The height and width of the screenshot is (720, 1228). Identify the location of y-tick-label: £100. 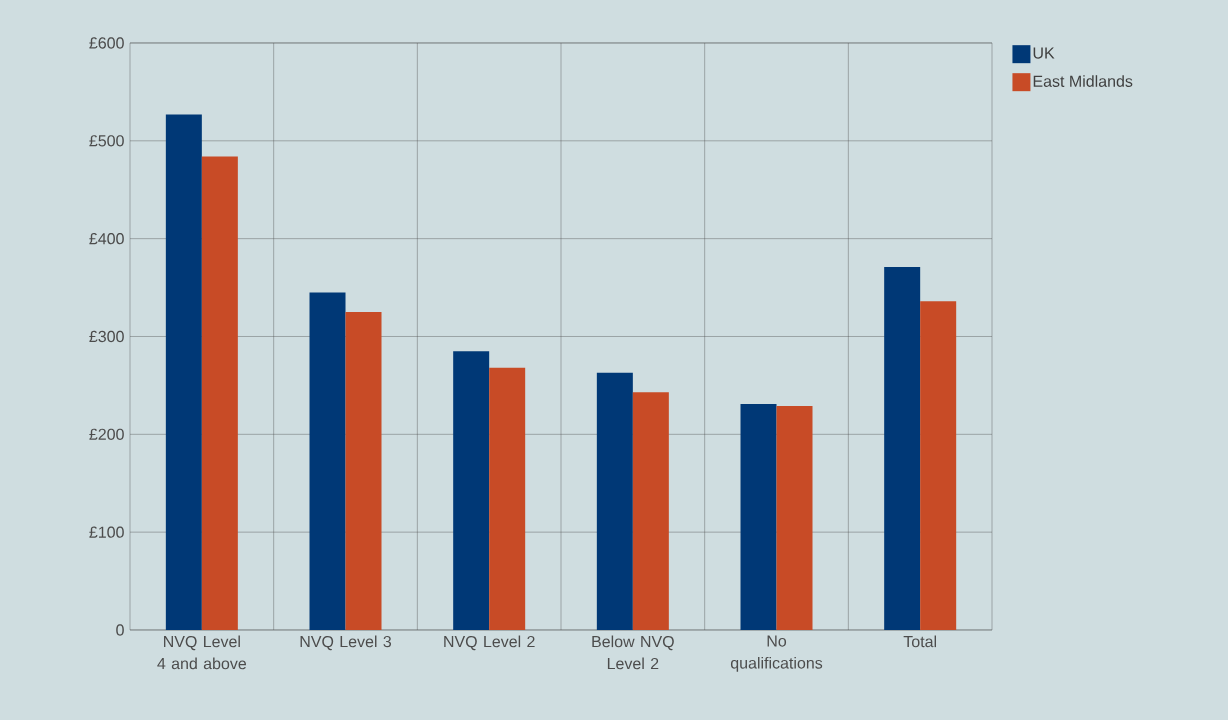
(106, 532).